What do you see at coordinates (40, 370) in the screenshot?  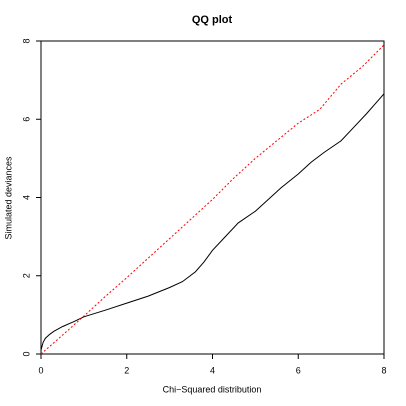 I see `x-tick-label: 0` at bounding box center [40, 370].